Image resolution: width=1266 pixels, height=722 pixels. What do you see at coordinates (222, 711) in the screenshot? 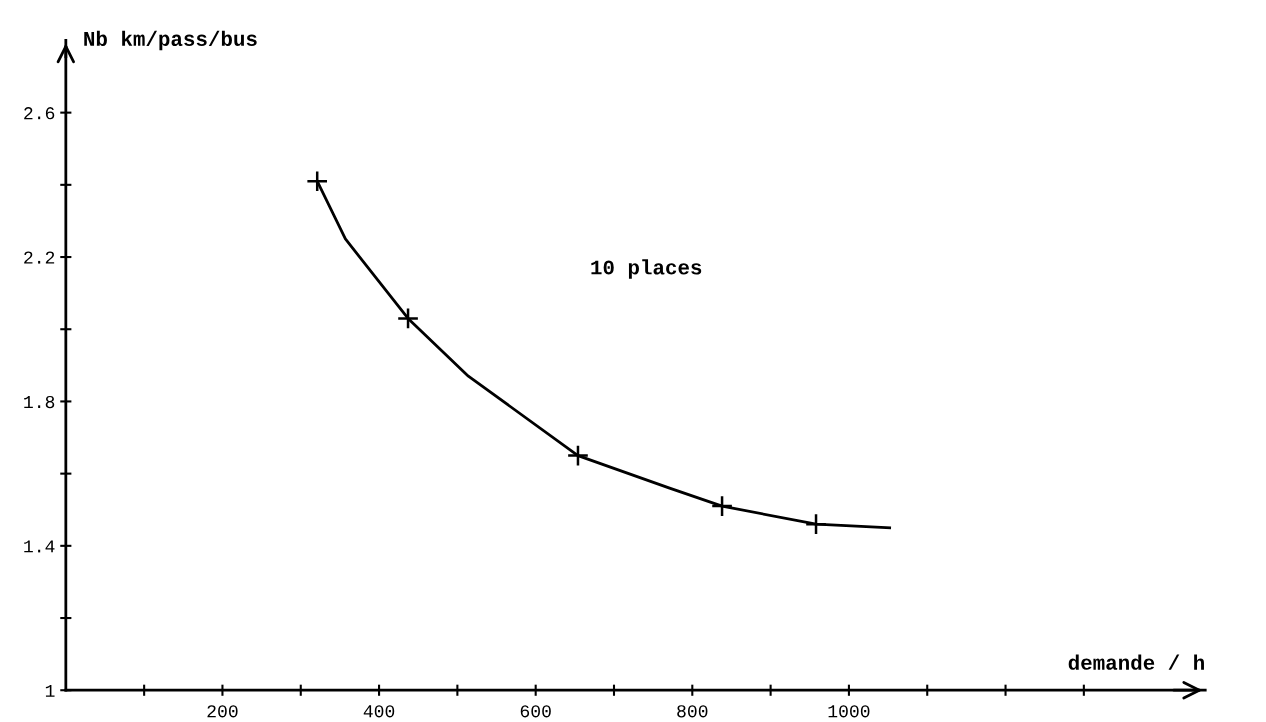
I see `x-tick-label: 200` at bounding box center [222, 711].